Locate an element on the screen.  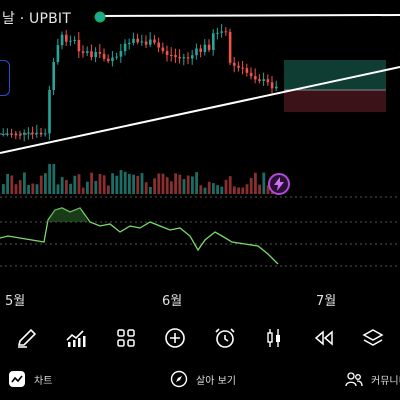
lightning-button is located at coordinates (279, 184).